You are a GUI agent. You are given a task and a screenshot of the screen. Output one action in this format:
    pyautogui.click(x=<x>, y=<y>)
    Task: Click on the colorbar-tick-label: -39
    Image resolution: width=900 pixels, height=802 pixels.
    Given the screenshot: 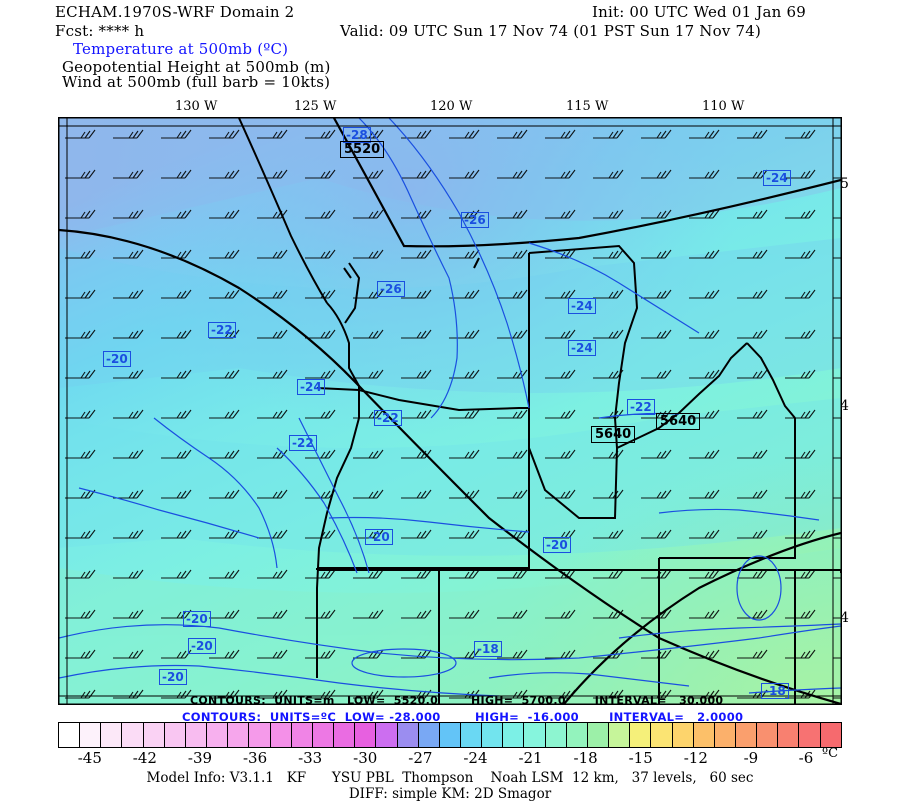 What is the action you would take?
    pyautogui.click(x=200, y=758)
    